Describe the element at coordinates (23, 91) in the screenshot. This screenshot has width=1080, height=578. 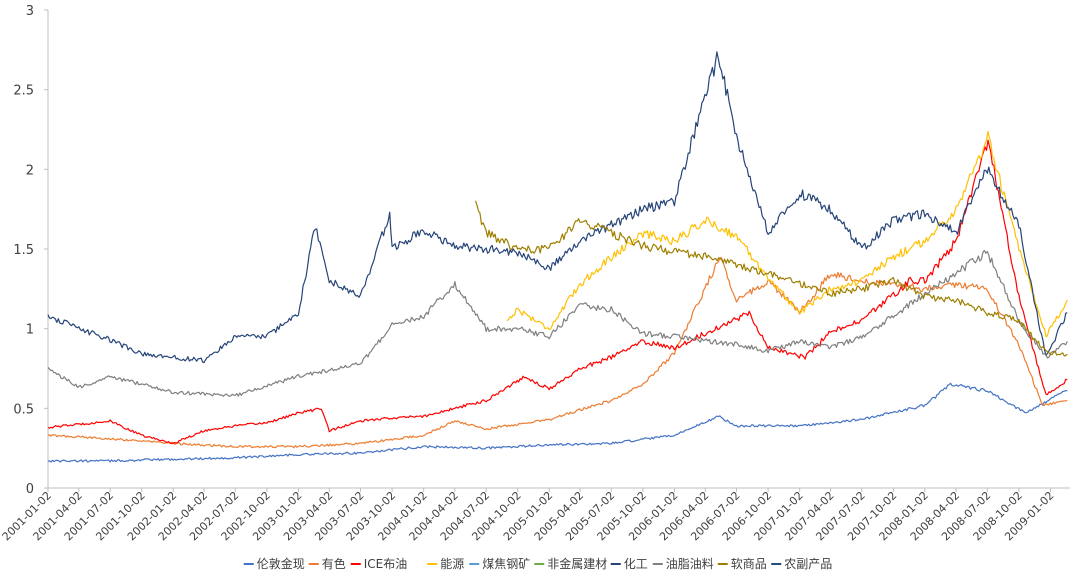
I see `y-tick-label: 2.5` at that location.